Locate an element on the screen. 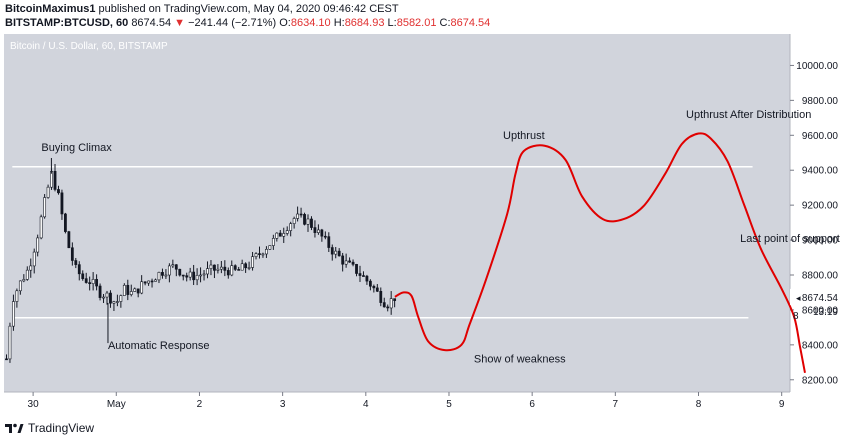 The image size is (850, 441). x-tick-label: 30 is located at coordinates (34, 404).